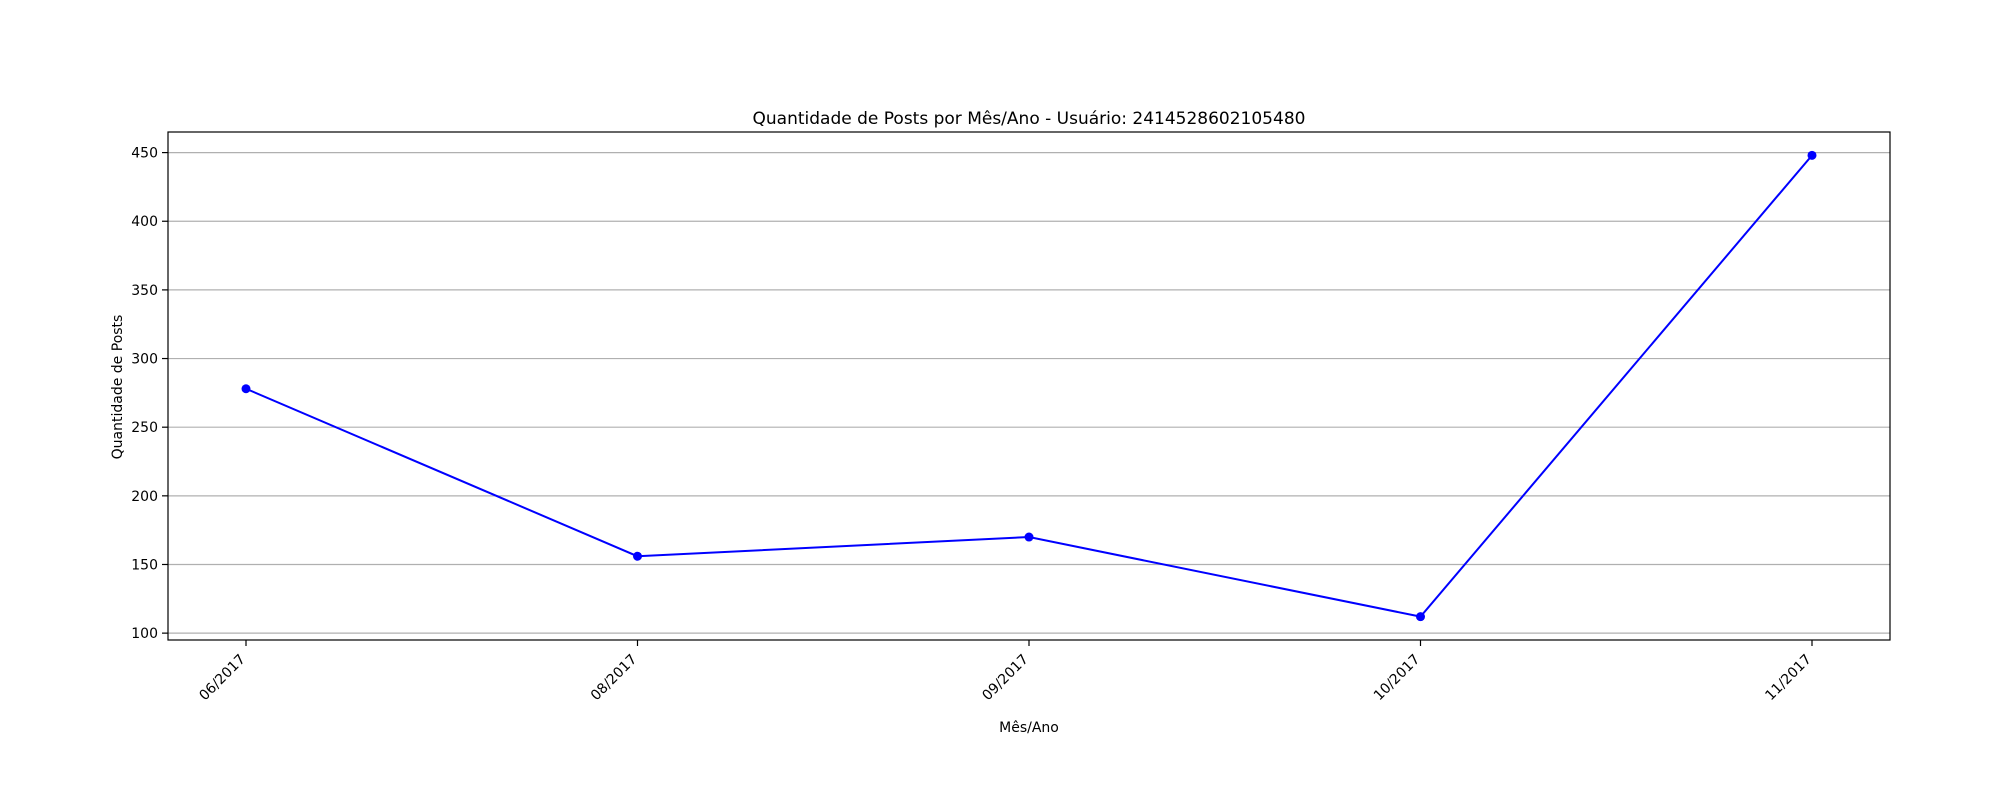  I want to click on data-point-09/2017, so click(1029, 537).